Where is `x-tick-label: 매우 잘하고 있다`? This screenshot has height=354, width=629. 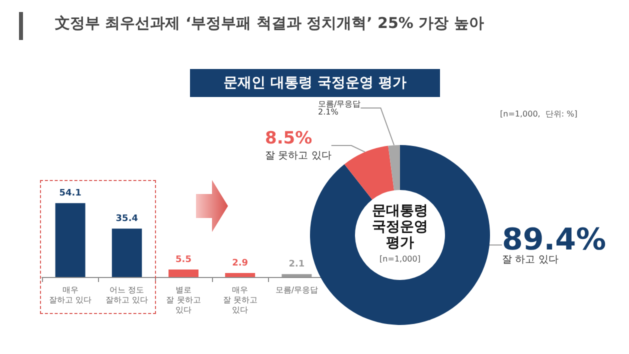
x-tick-label: 매우 잘하고 있다 is located at coordinates (70, 295).